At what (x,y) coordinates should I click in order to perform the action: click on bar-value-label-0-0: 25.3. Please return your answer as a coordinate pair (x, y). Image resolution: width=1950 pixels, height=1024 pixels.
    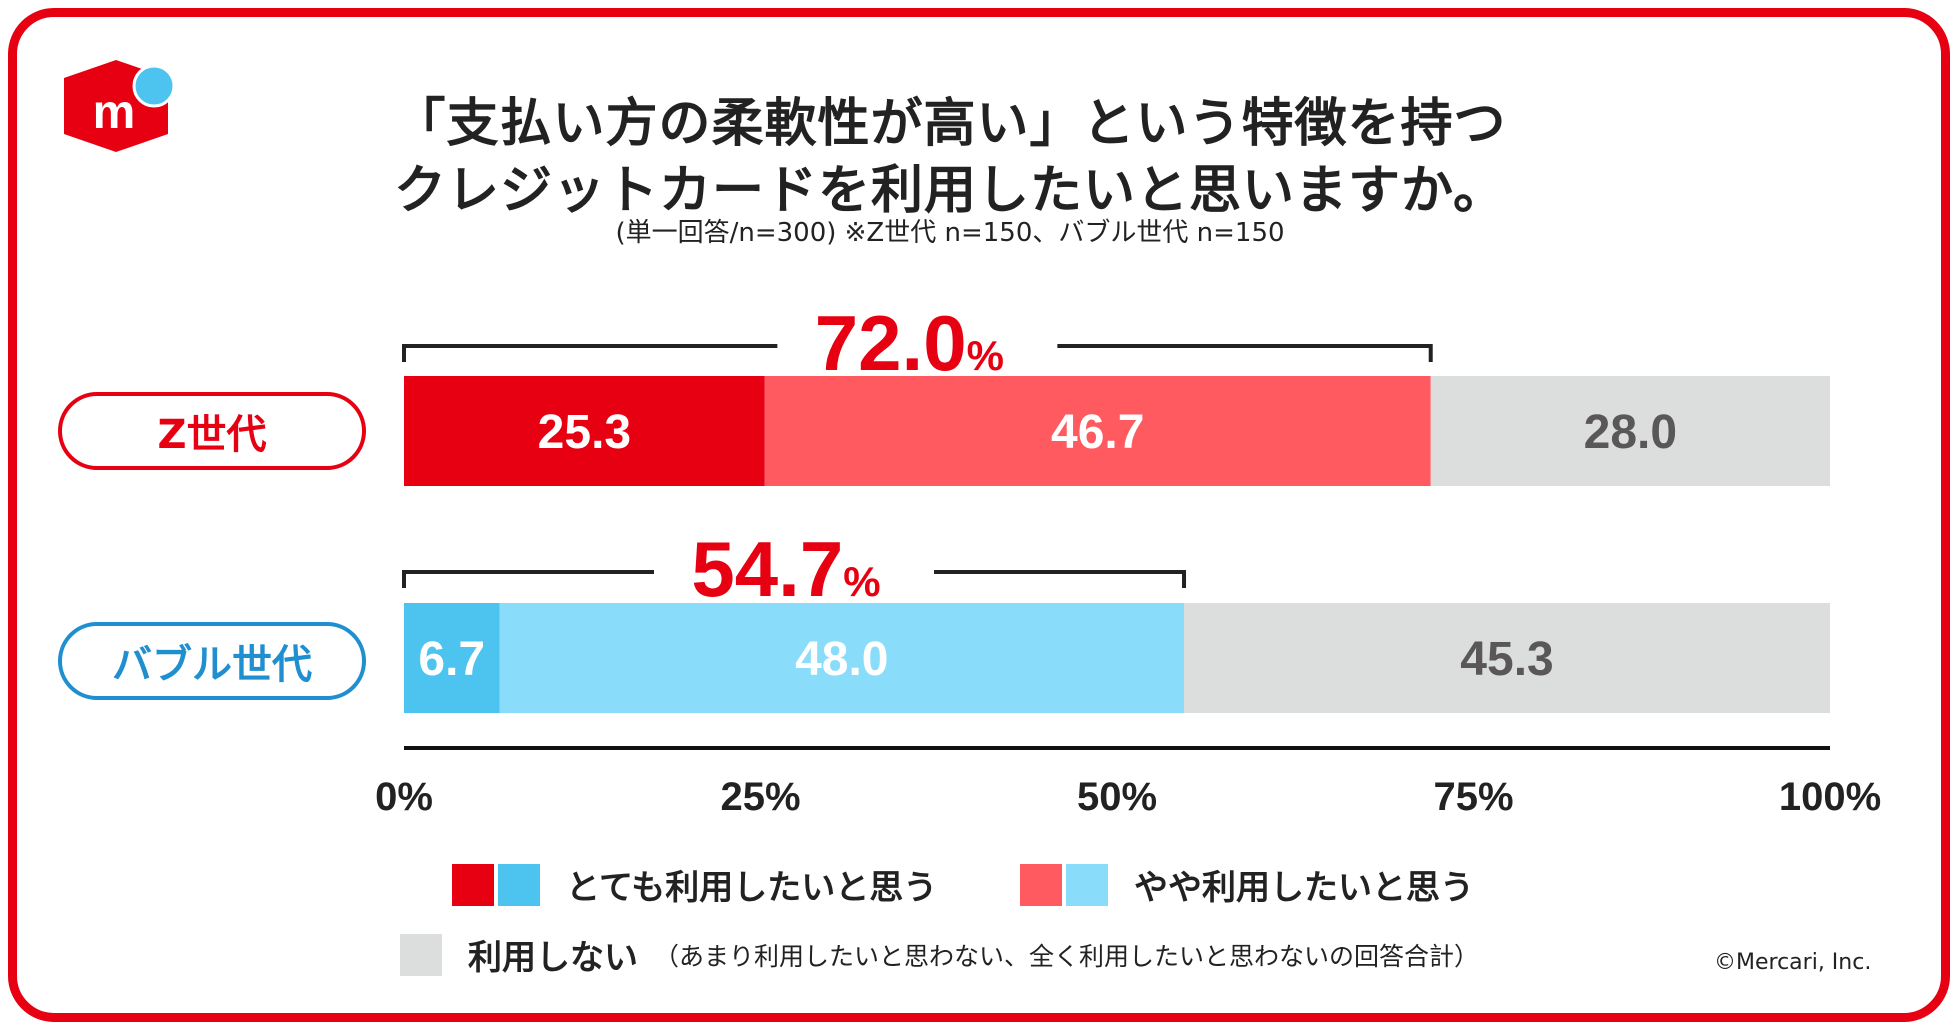
    Looking at the image, I should click on (584, 432).